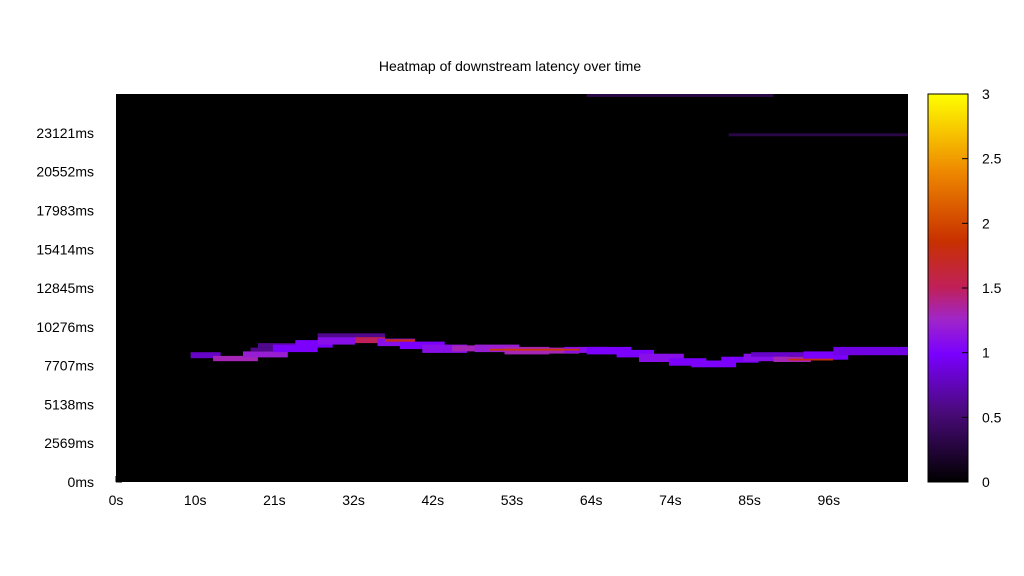  Describe the element at coordinates (116, 500) in the screenshot. I see `x-tick-label: 0s` at that location.